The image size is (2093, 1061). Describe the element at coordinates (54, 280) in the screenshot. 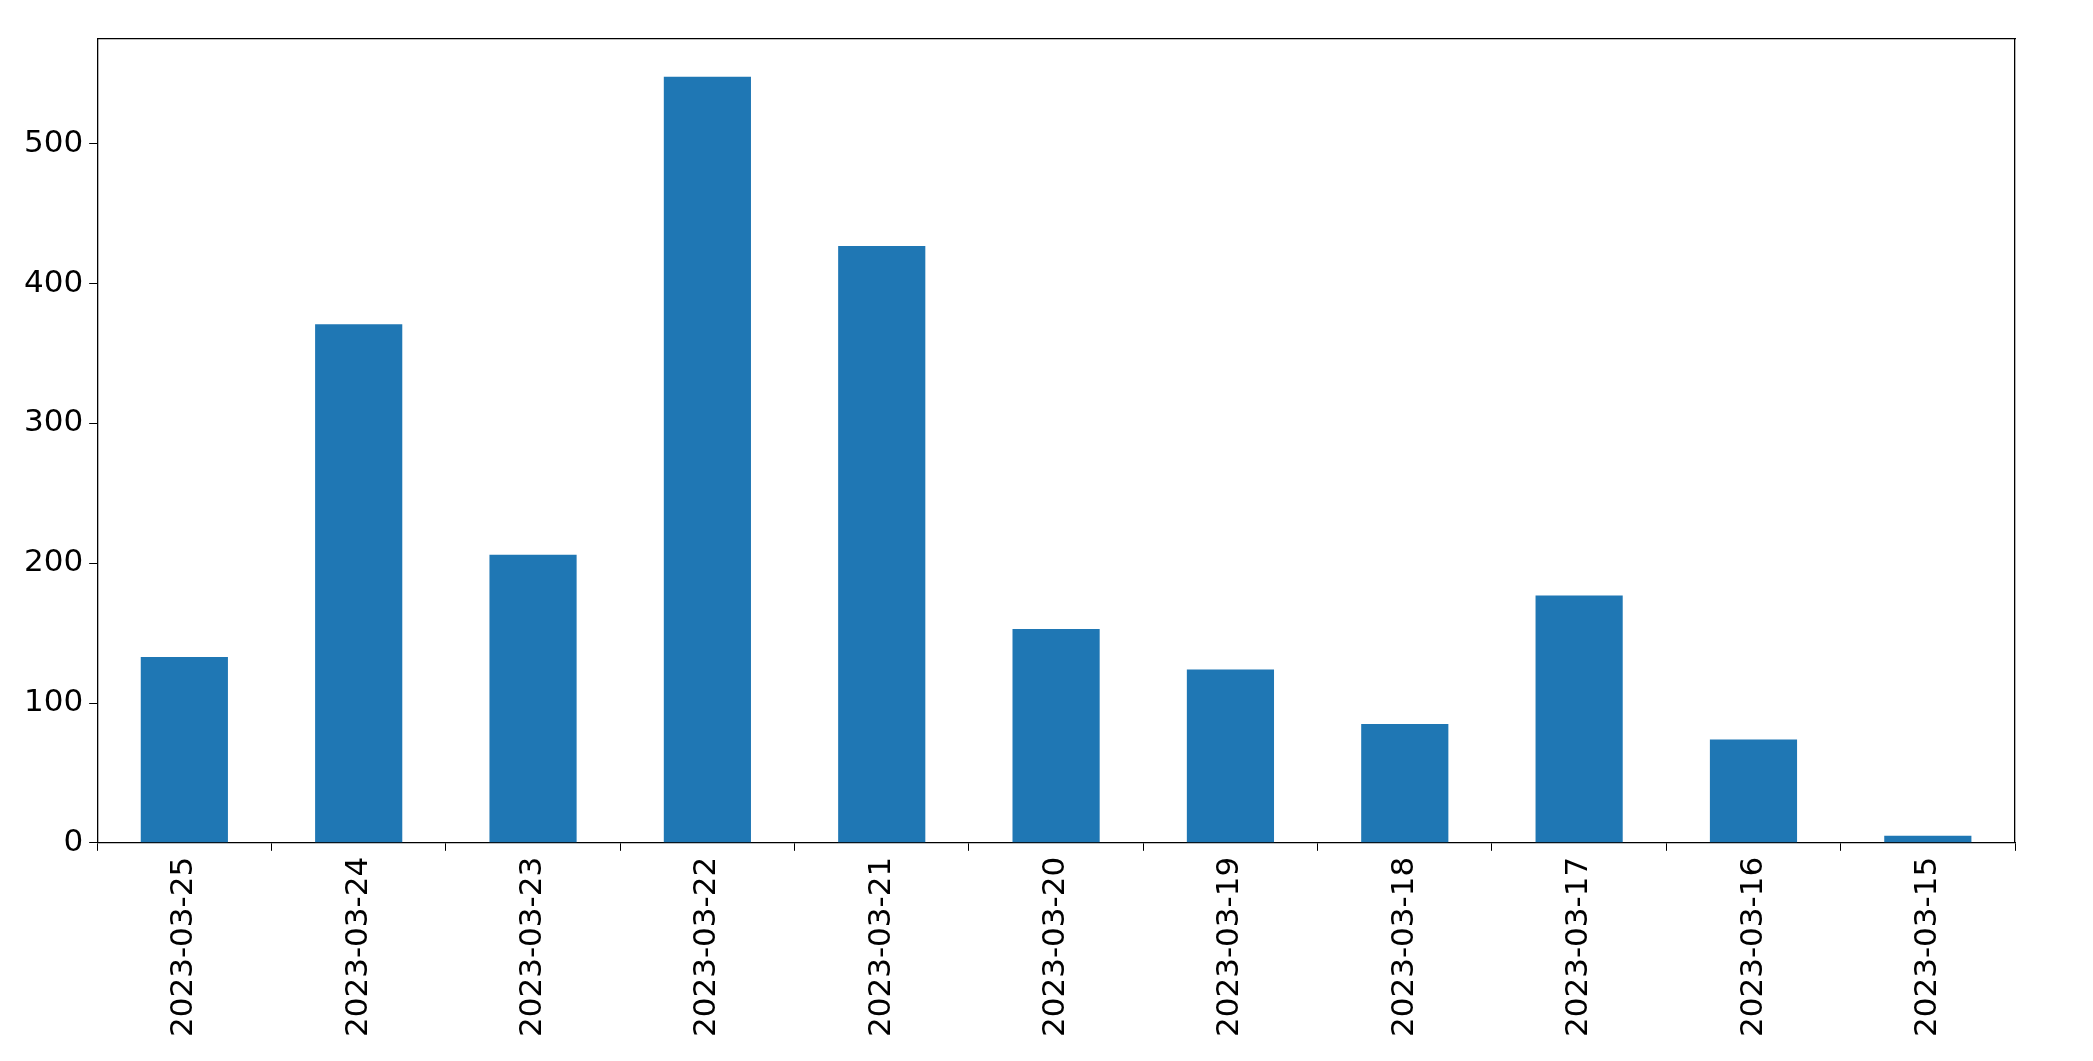

I see `y-tick-label: 400` at that location.